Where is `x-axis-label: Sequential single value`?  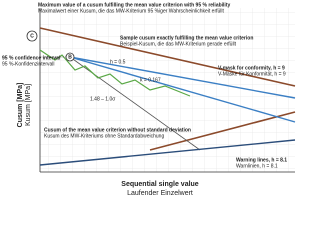 x-axis-label: Sequential single value is located at coordinates (160, 184).